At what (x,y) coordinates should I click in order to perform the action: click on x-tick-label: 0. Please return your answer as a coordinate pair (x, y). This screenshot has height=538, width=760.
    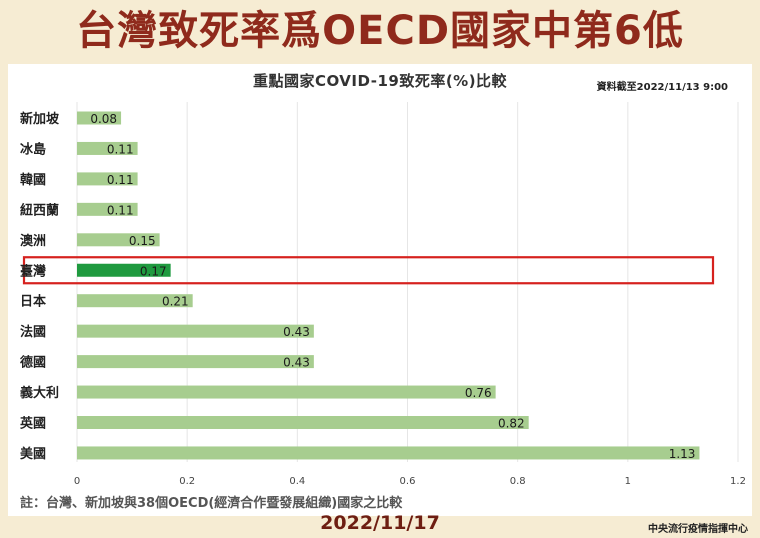
    Looking at the image, I should click on (77, 481).